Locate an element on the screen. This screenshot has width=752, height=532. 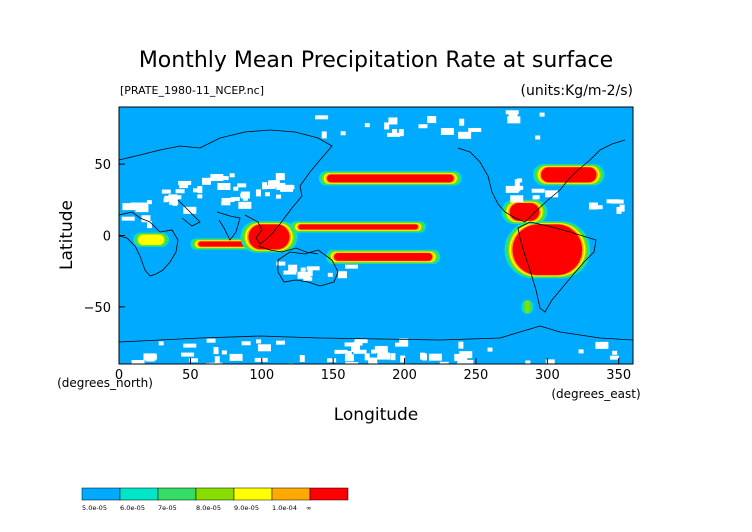
y-unit-label: (degrees_north) is located at coordinates (105, 383).